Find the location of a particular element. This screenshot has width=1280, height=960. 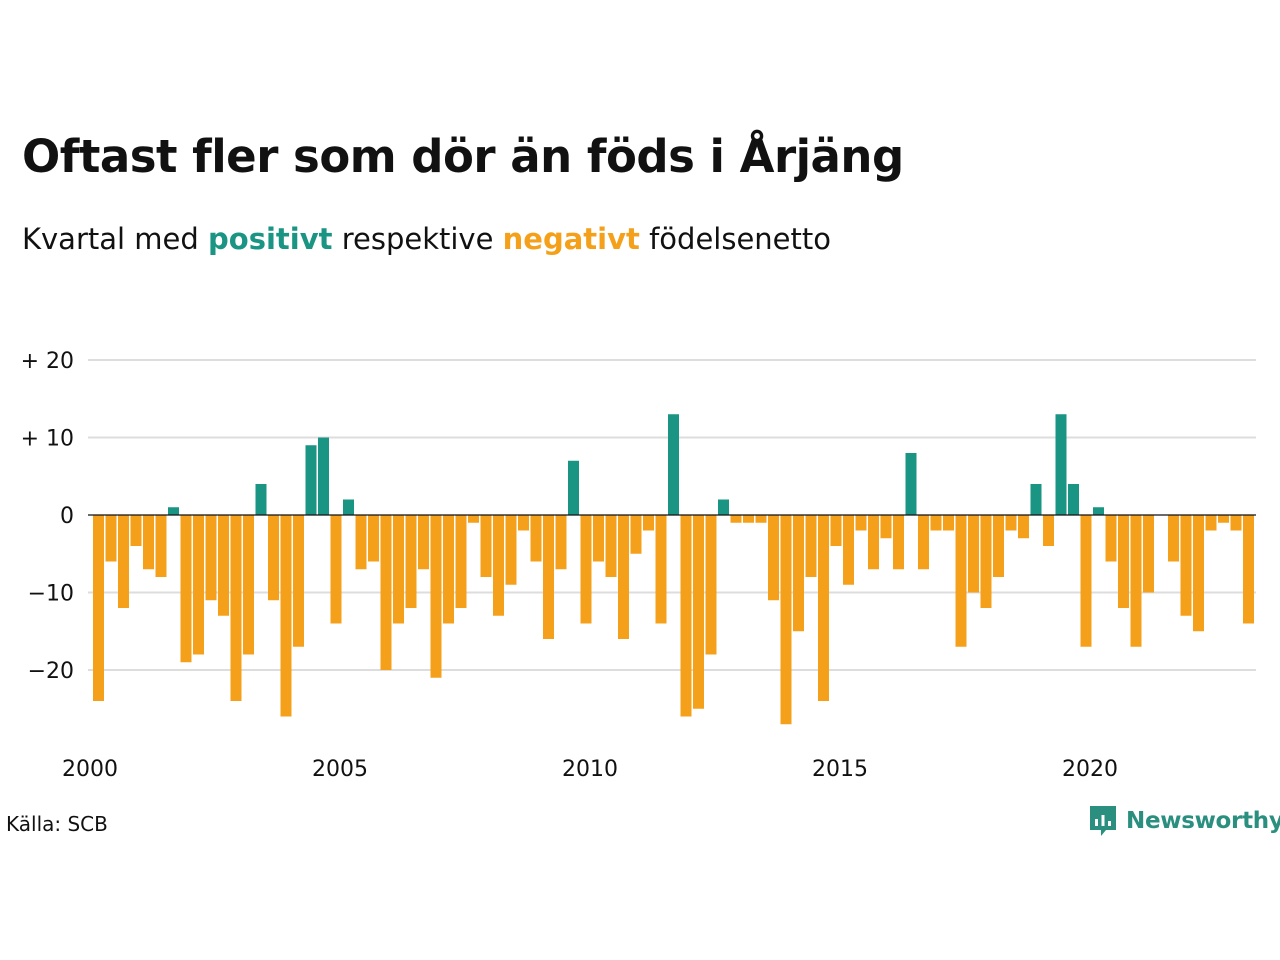

source-note: Källa: SCB is located at coordinates (57, 824).